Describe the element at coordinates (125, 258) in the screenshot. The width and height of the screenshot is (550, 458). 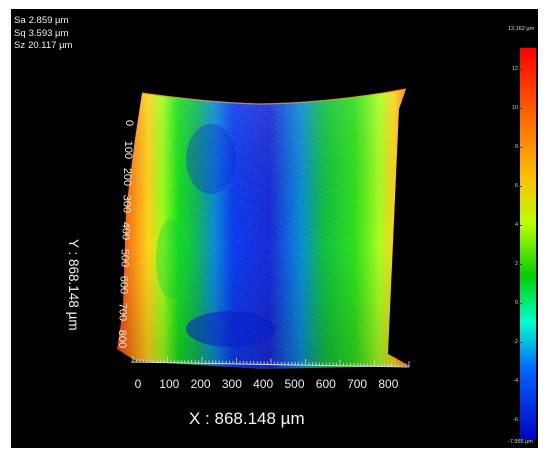
I see `y-tick-label: 500` at that location.